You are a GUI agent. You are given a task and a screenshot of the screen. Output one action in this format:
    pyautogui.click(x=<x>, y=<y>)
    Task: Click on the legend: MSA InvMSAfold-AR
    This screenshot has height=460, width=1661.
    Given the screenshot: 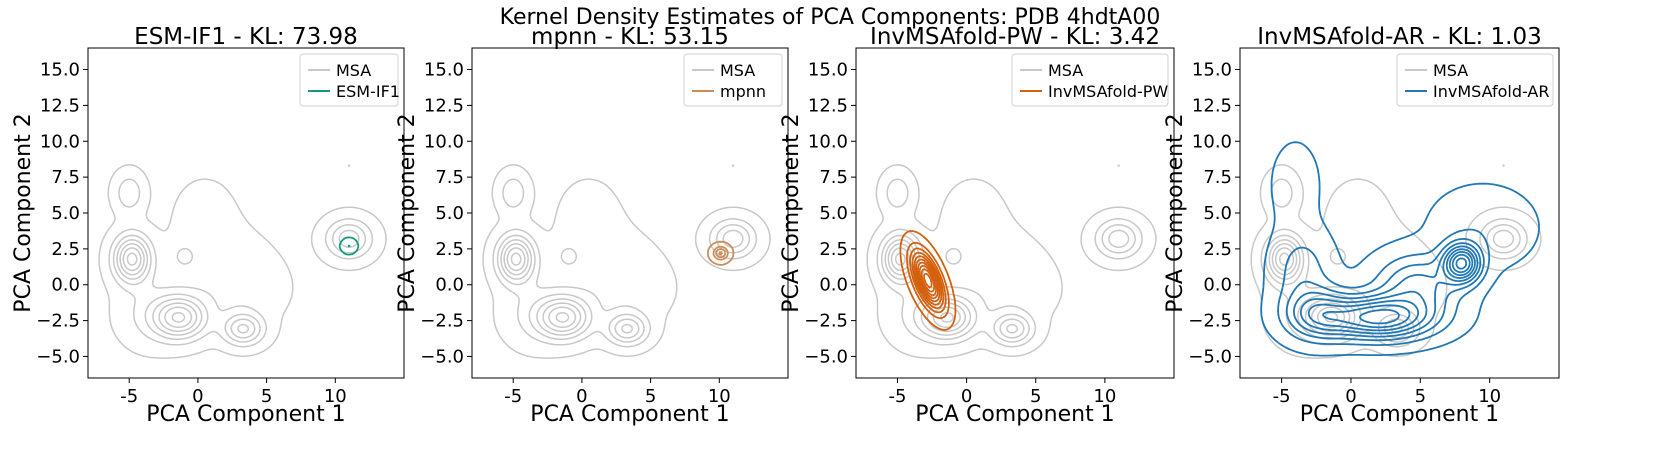 What is the action you would take?
    pyautogui.click(x=1475, y=80)
    